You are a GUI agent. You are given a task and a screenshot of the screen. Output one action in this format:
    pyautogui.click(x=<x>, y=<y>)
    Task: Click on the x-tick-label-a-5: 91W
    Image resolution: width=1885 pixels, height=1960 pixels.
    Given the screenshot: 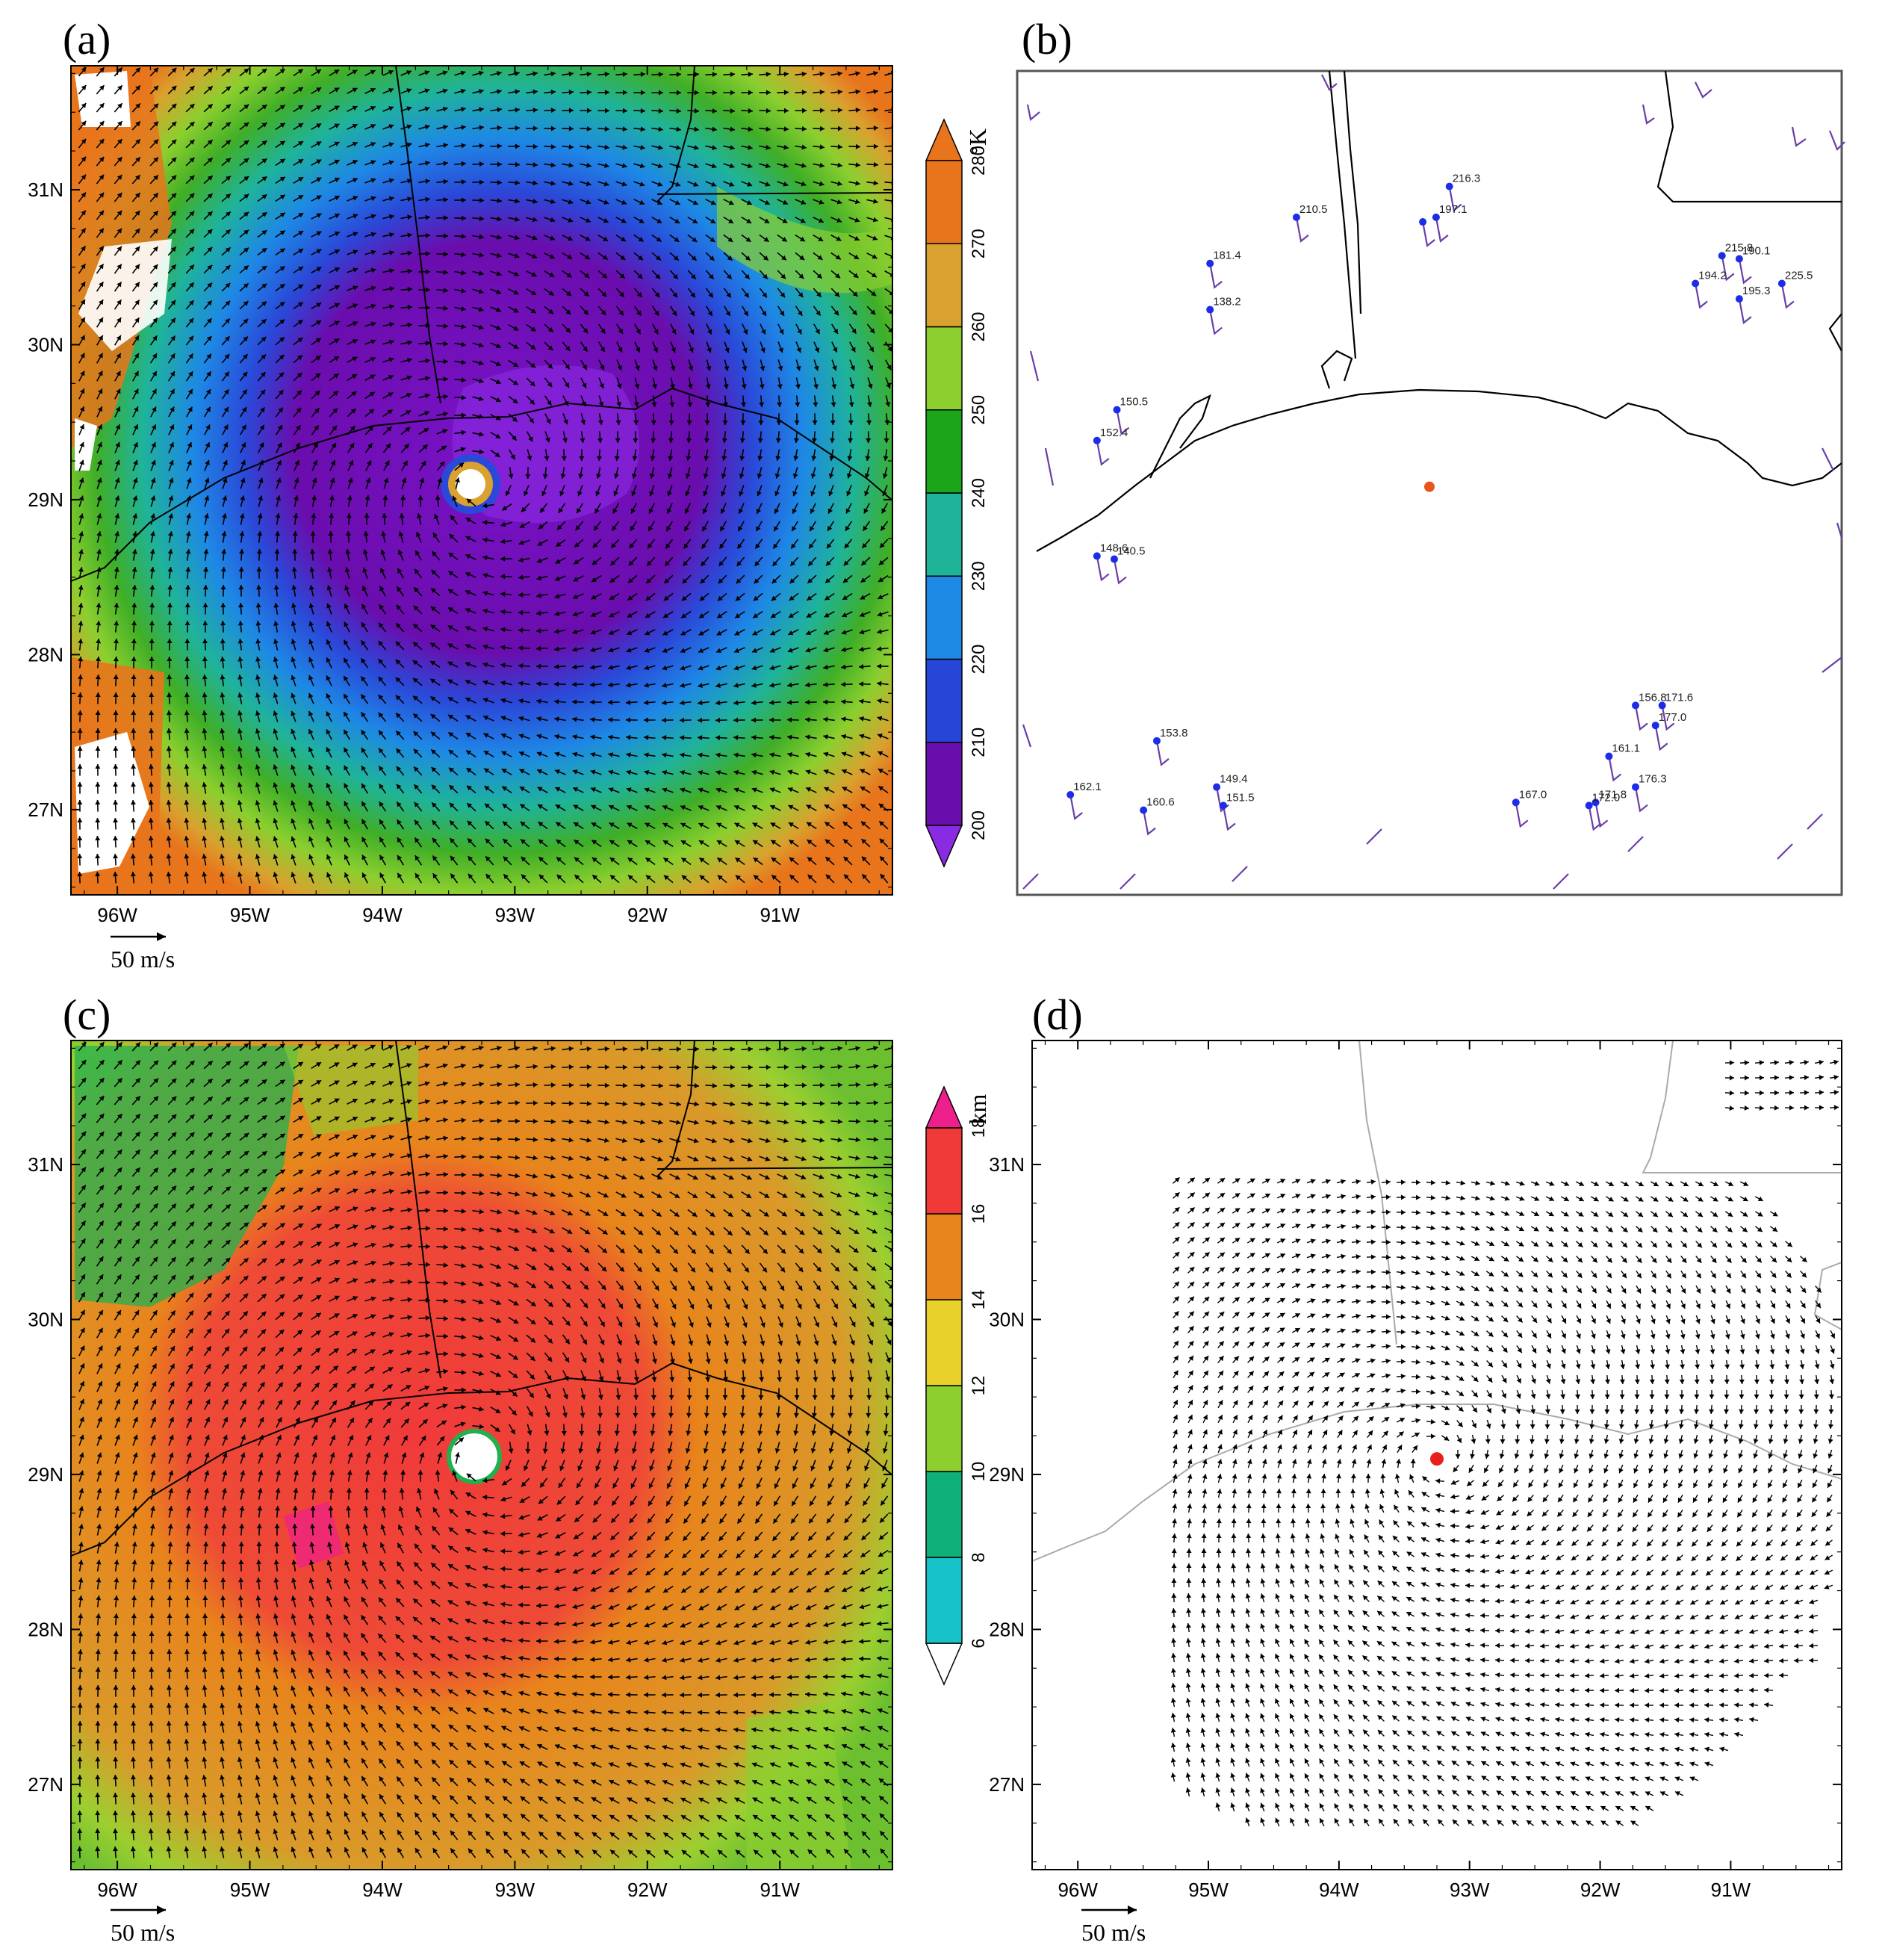 What is the action you would take?
    pyautogui.click(x=780, y=915)
    